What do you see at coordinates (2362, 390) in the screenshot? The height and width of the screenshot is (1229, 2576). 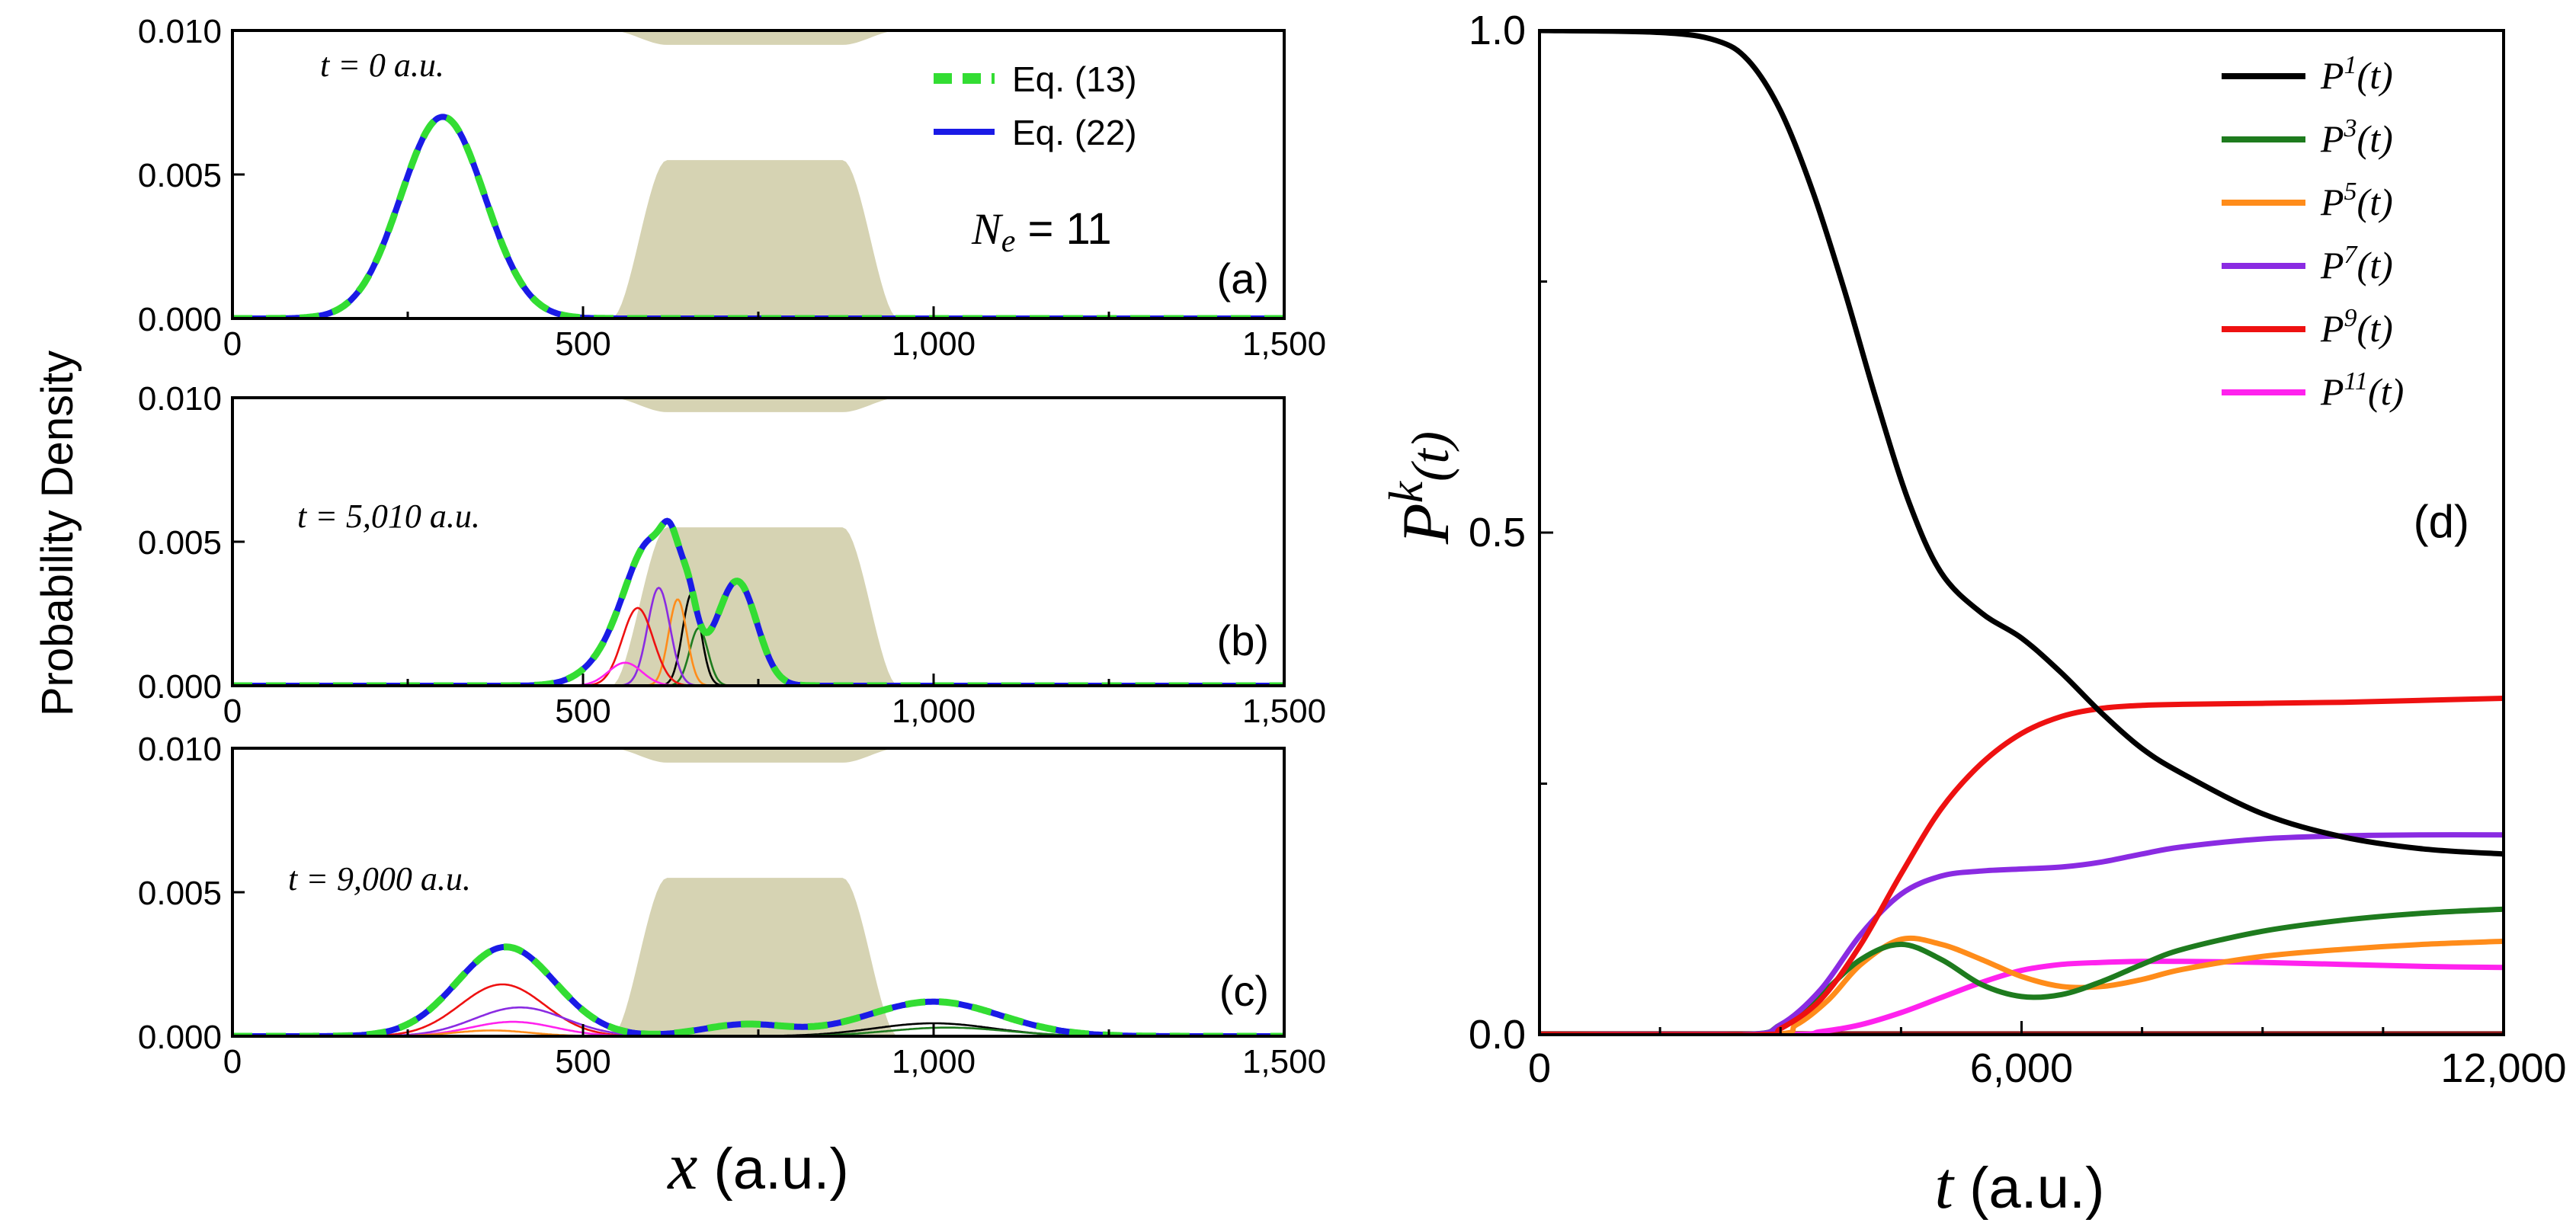 I see `legend-label: P11(t)` at bounding box center [2362, 390].